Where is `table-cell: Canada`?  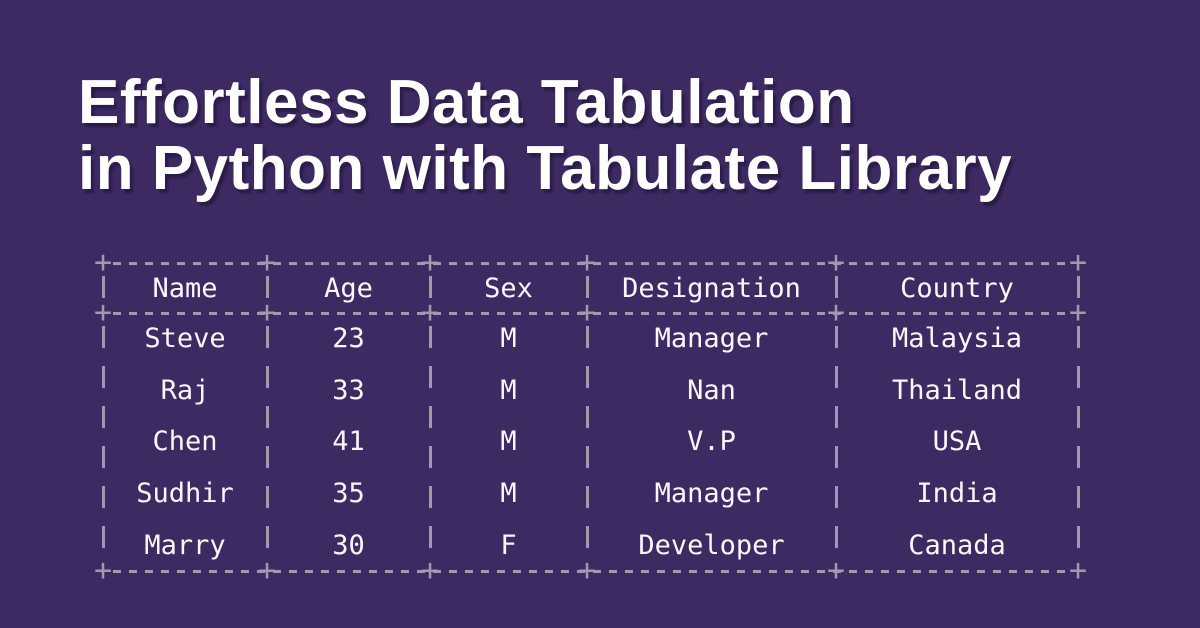 table-cell: Canada is located at coordinates (957, 545).